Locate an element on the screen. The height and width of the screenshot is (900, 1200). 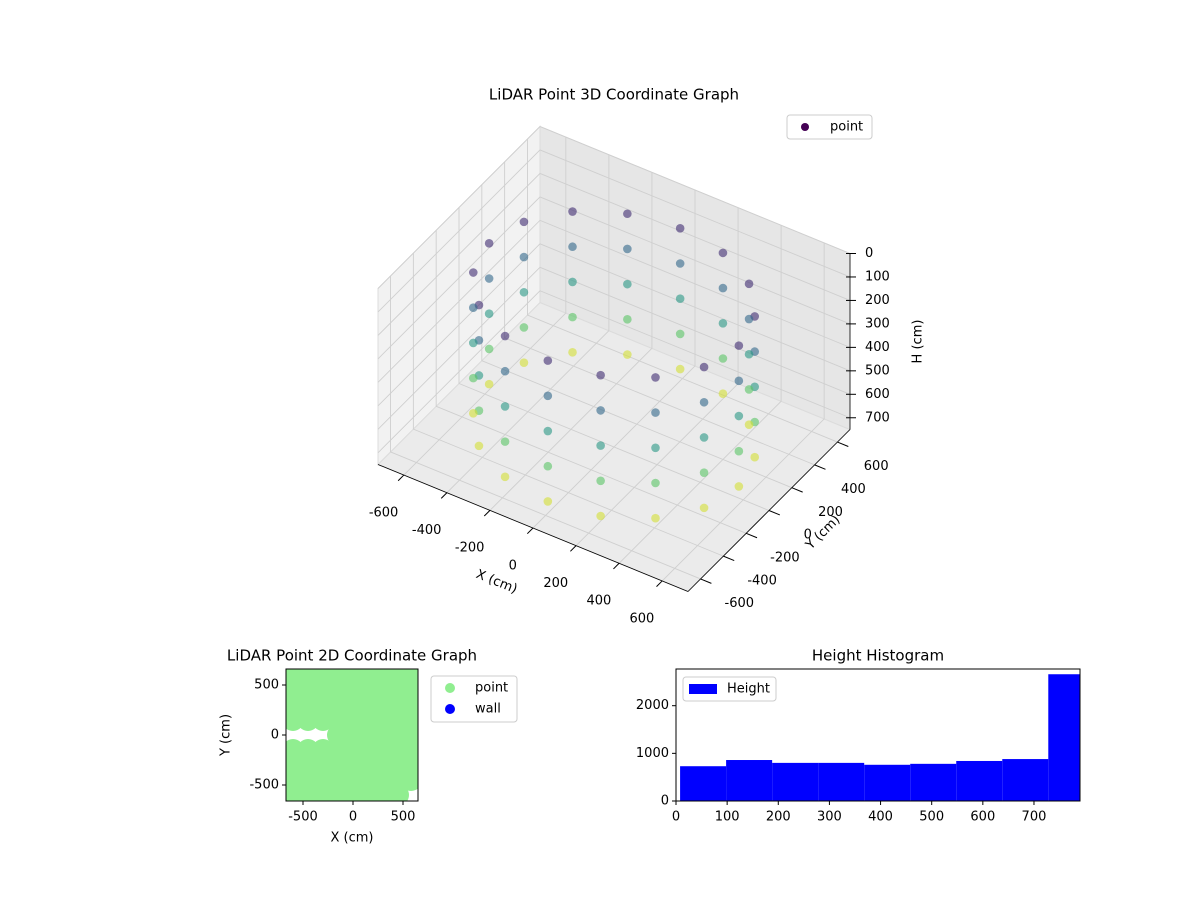
z-axis-label: H (cm) is located at coordinates (918, 342).